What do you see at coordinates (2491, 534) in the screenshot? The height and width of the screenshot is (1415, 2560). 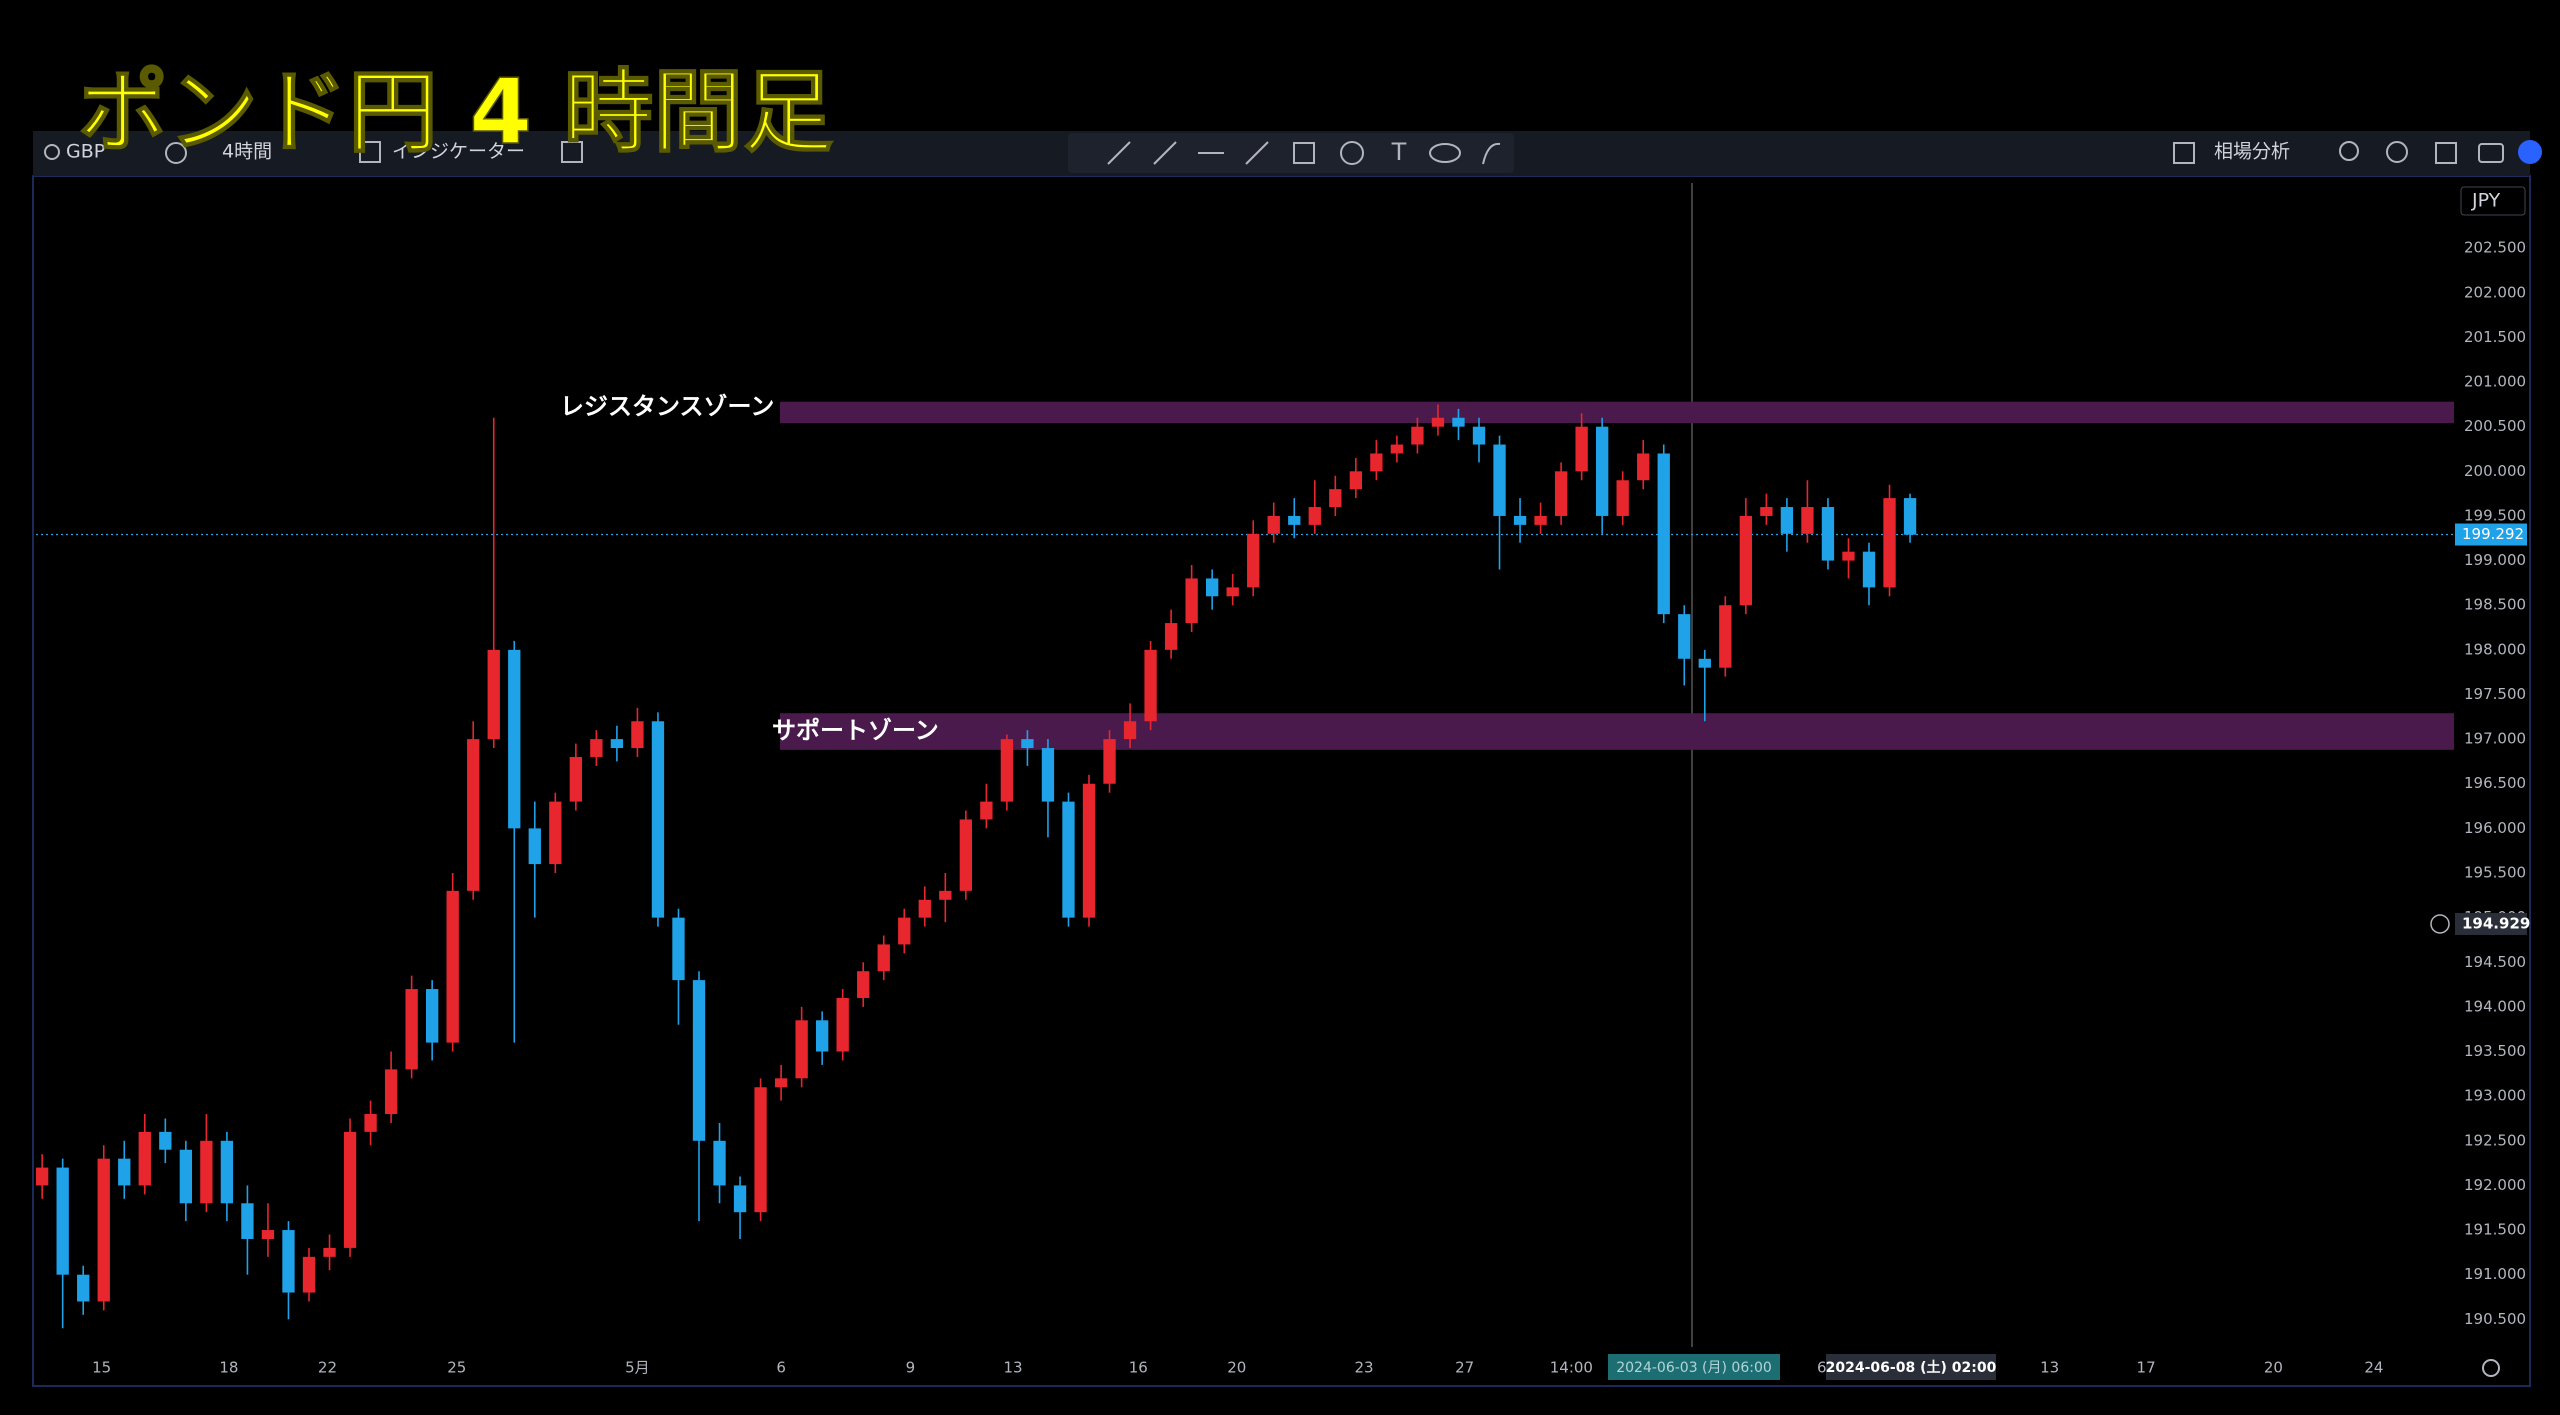 I see `last-price-tag` at bounding box center [2491, 534].